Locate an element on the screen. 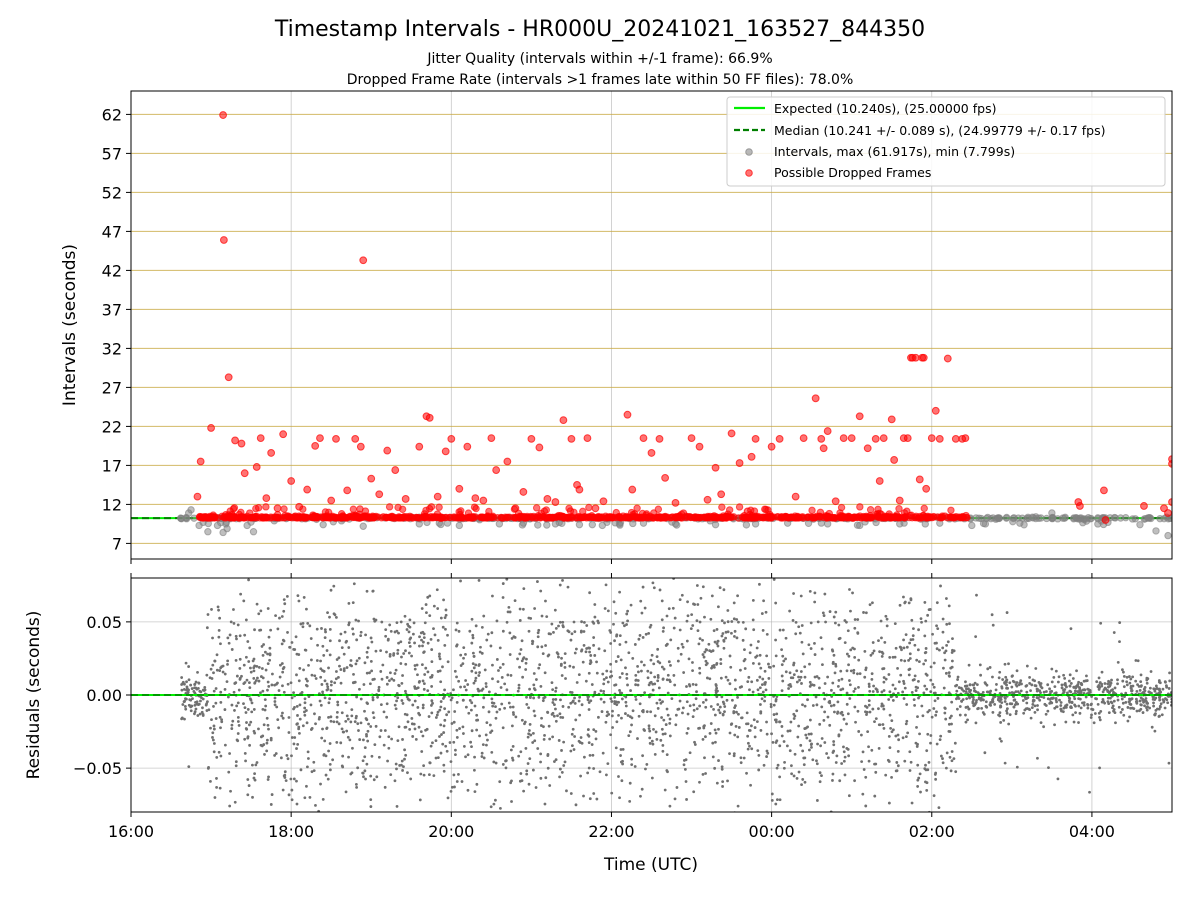 This screenshot has height=900, width=1200. legend-dropped-swatch is located at coordinates (749, 173).